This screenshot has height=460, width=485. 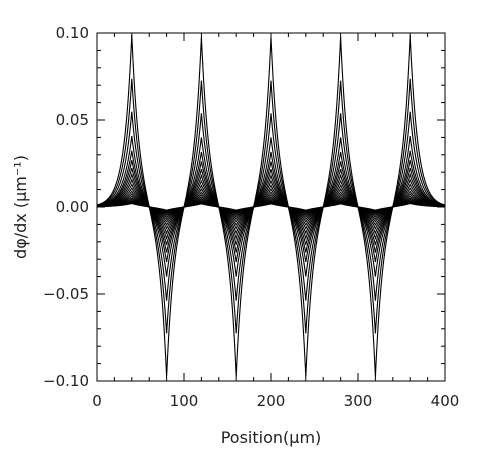 What do you see at coordinates (72, 207) in the screenshot?
I see `y-tick-label: 0.00` at bounding box center [72, 207].